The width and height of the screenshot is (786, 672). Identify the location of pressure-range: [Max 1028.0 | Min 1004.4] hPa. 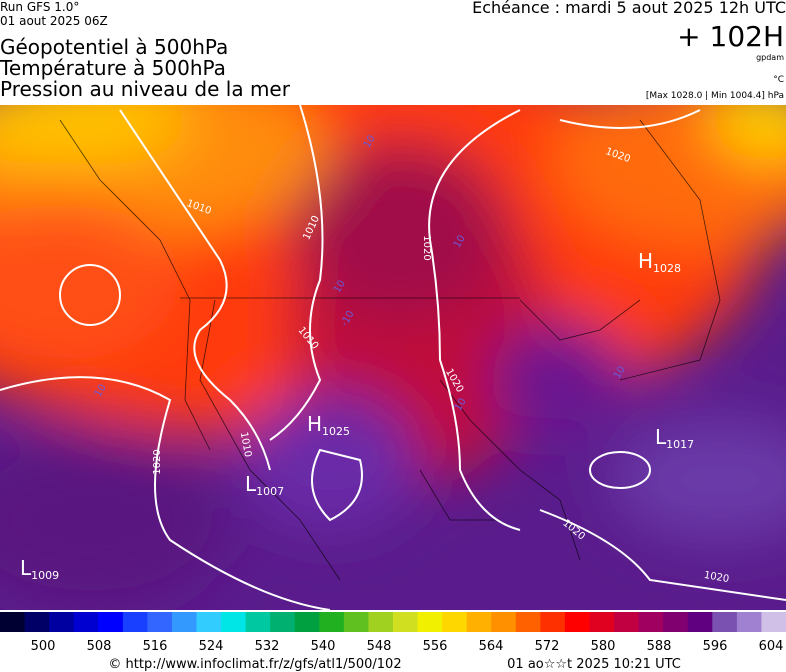
(715, 96).